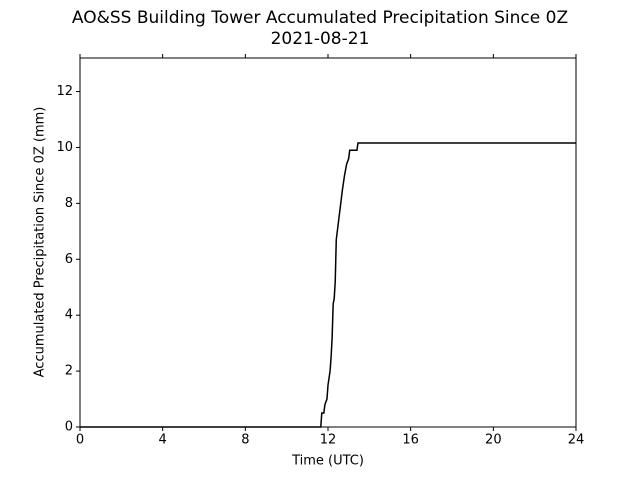 Image resolution: width=640 pixels, height=480 pixels. What do you see at coordinates (328, 440) in the screenshot?
I see `x-tick-label: 12` at bounding box center [328, 440].